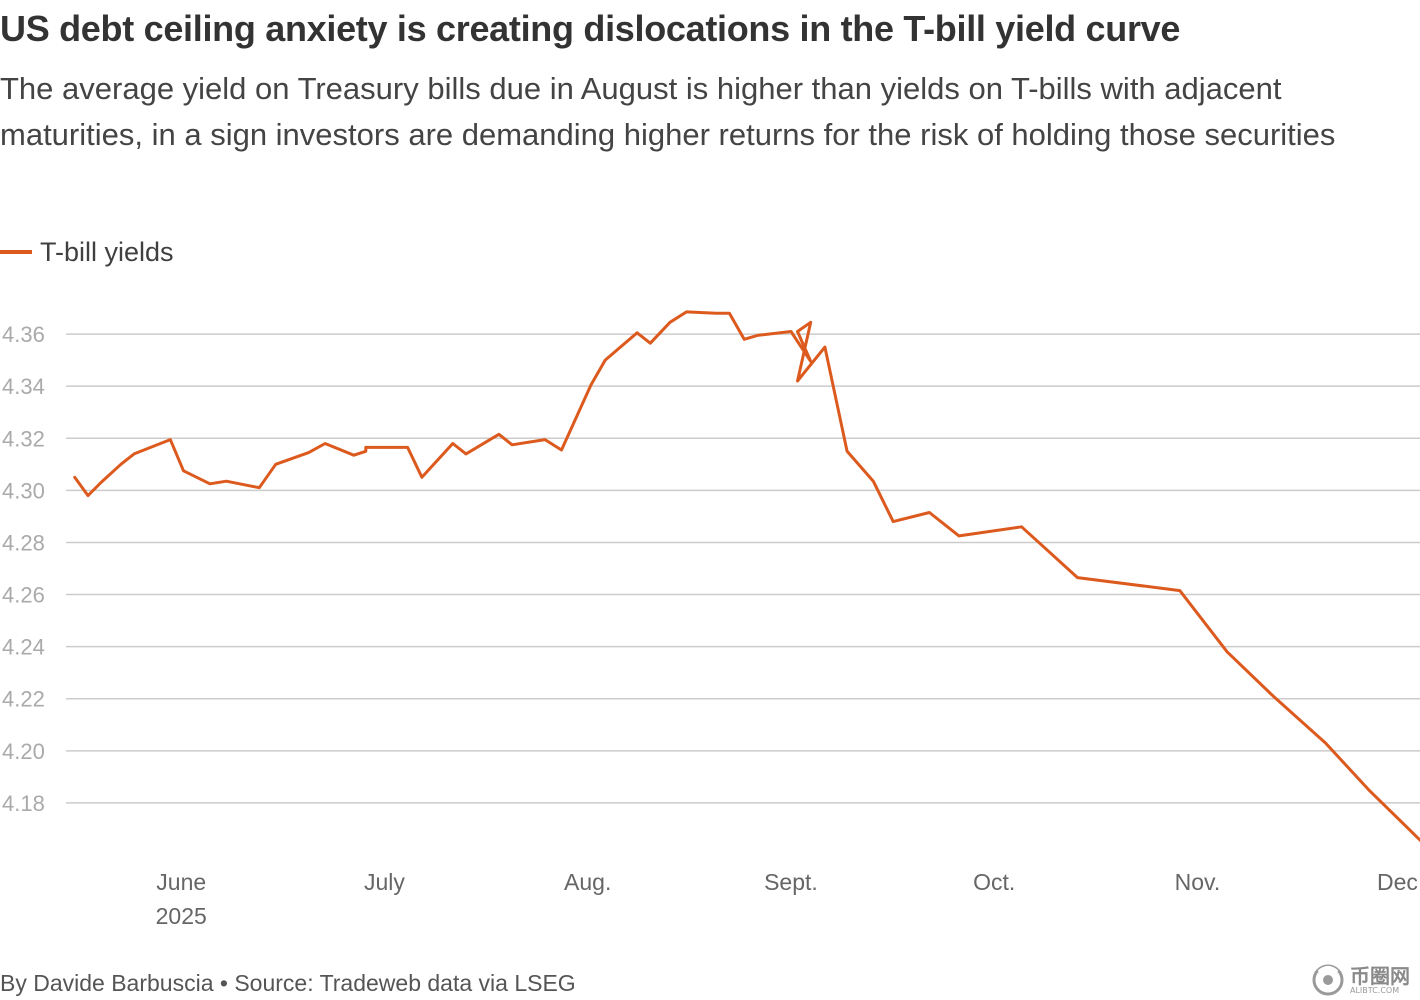 This screenshot has width=1420, height=1000. I want to click on x-tick-label: Nov., so click(1198, 882).